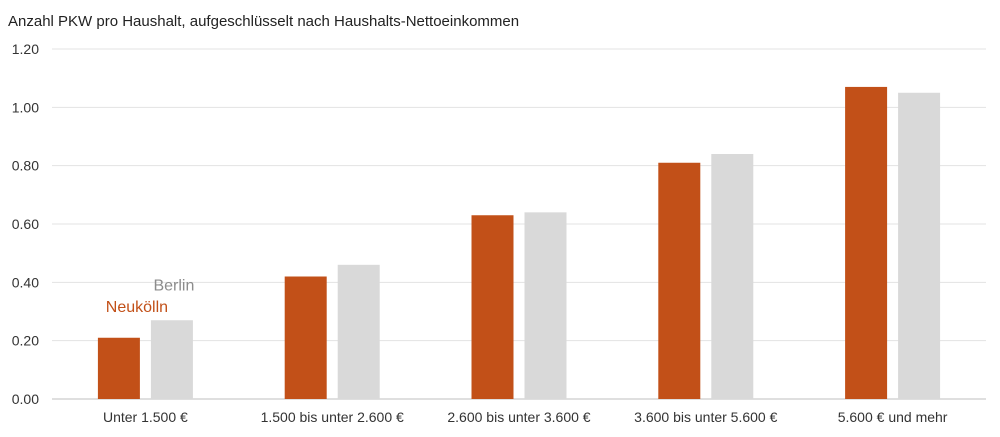 The width and height of the screenshot is (1000, 437). What do you see at coordinates (25, 282) in the screenshot?
I see `y-tick-label: 0.40` at bounding box center [25, 282].